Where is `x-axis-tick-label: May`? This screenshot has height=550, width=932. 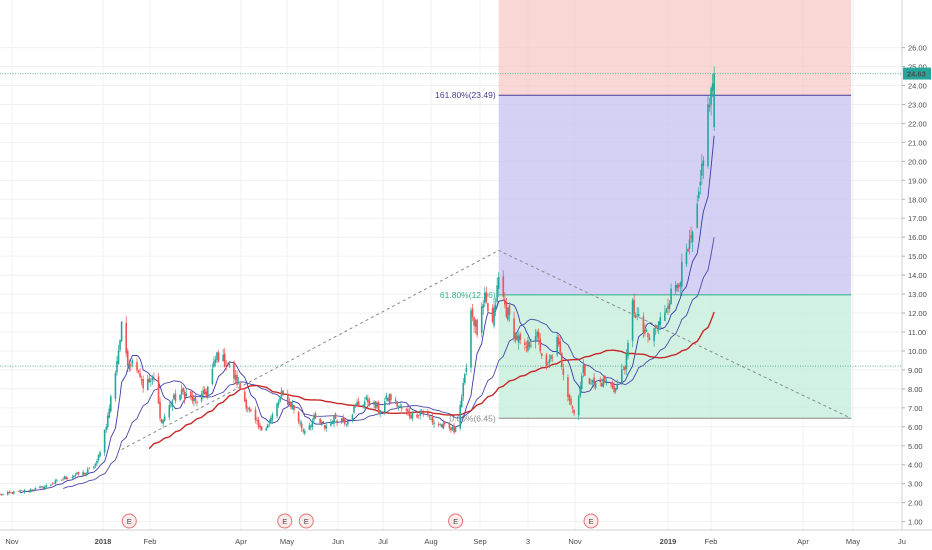
x-axis-tick-label: May is located at coordinates (287, 541).